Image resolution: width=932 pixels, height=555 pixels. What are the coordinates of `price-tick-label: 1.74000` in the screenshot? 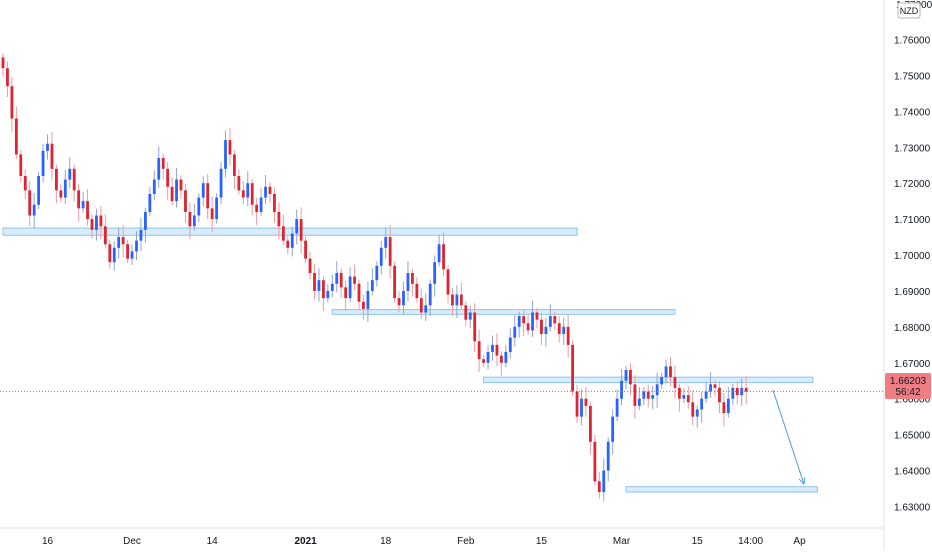 It's located at (912, 112).